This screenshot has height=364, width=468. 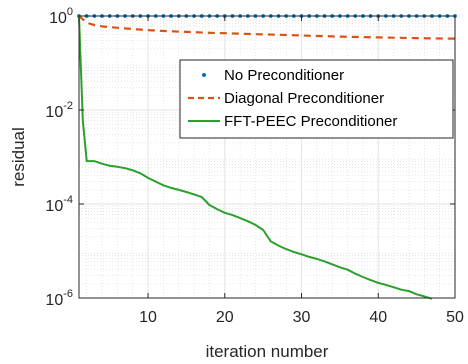 I want to click on x-tick-label: 20, so click(x=225, y=317).